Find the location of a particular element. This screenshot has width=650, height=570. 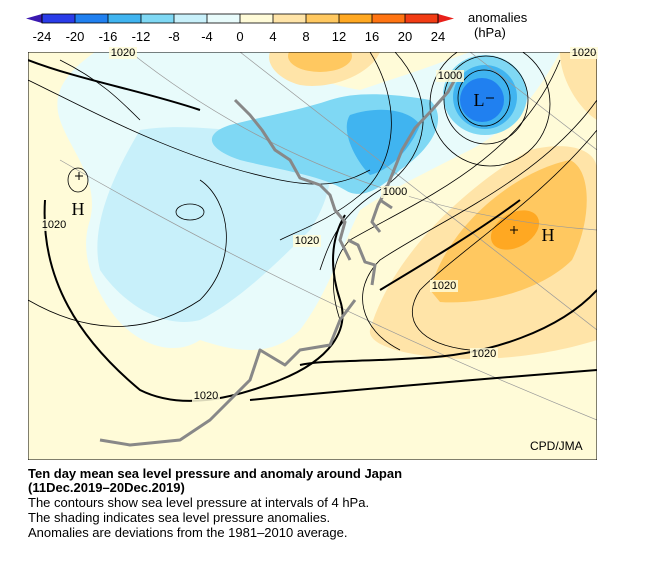

colorbar-tick-label: 12 is located at coordinates (339, 36).